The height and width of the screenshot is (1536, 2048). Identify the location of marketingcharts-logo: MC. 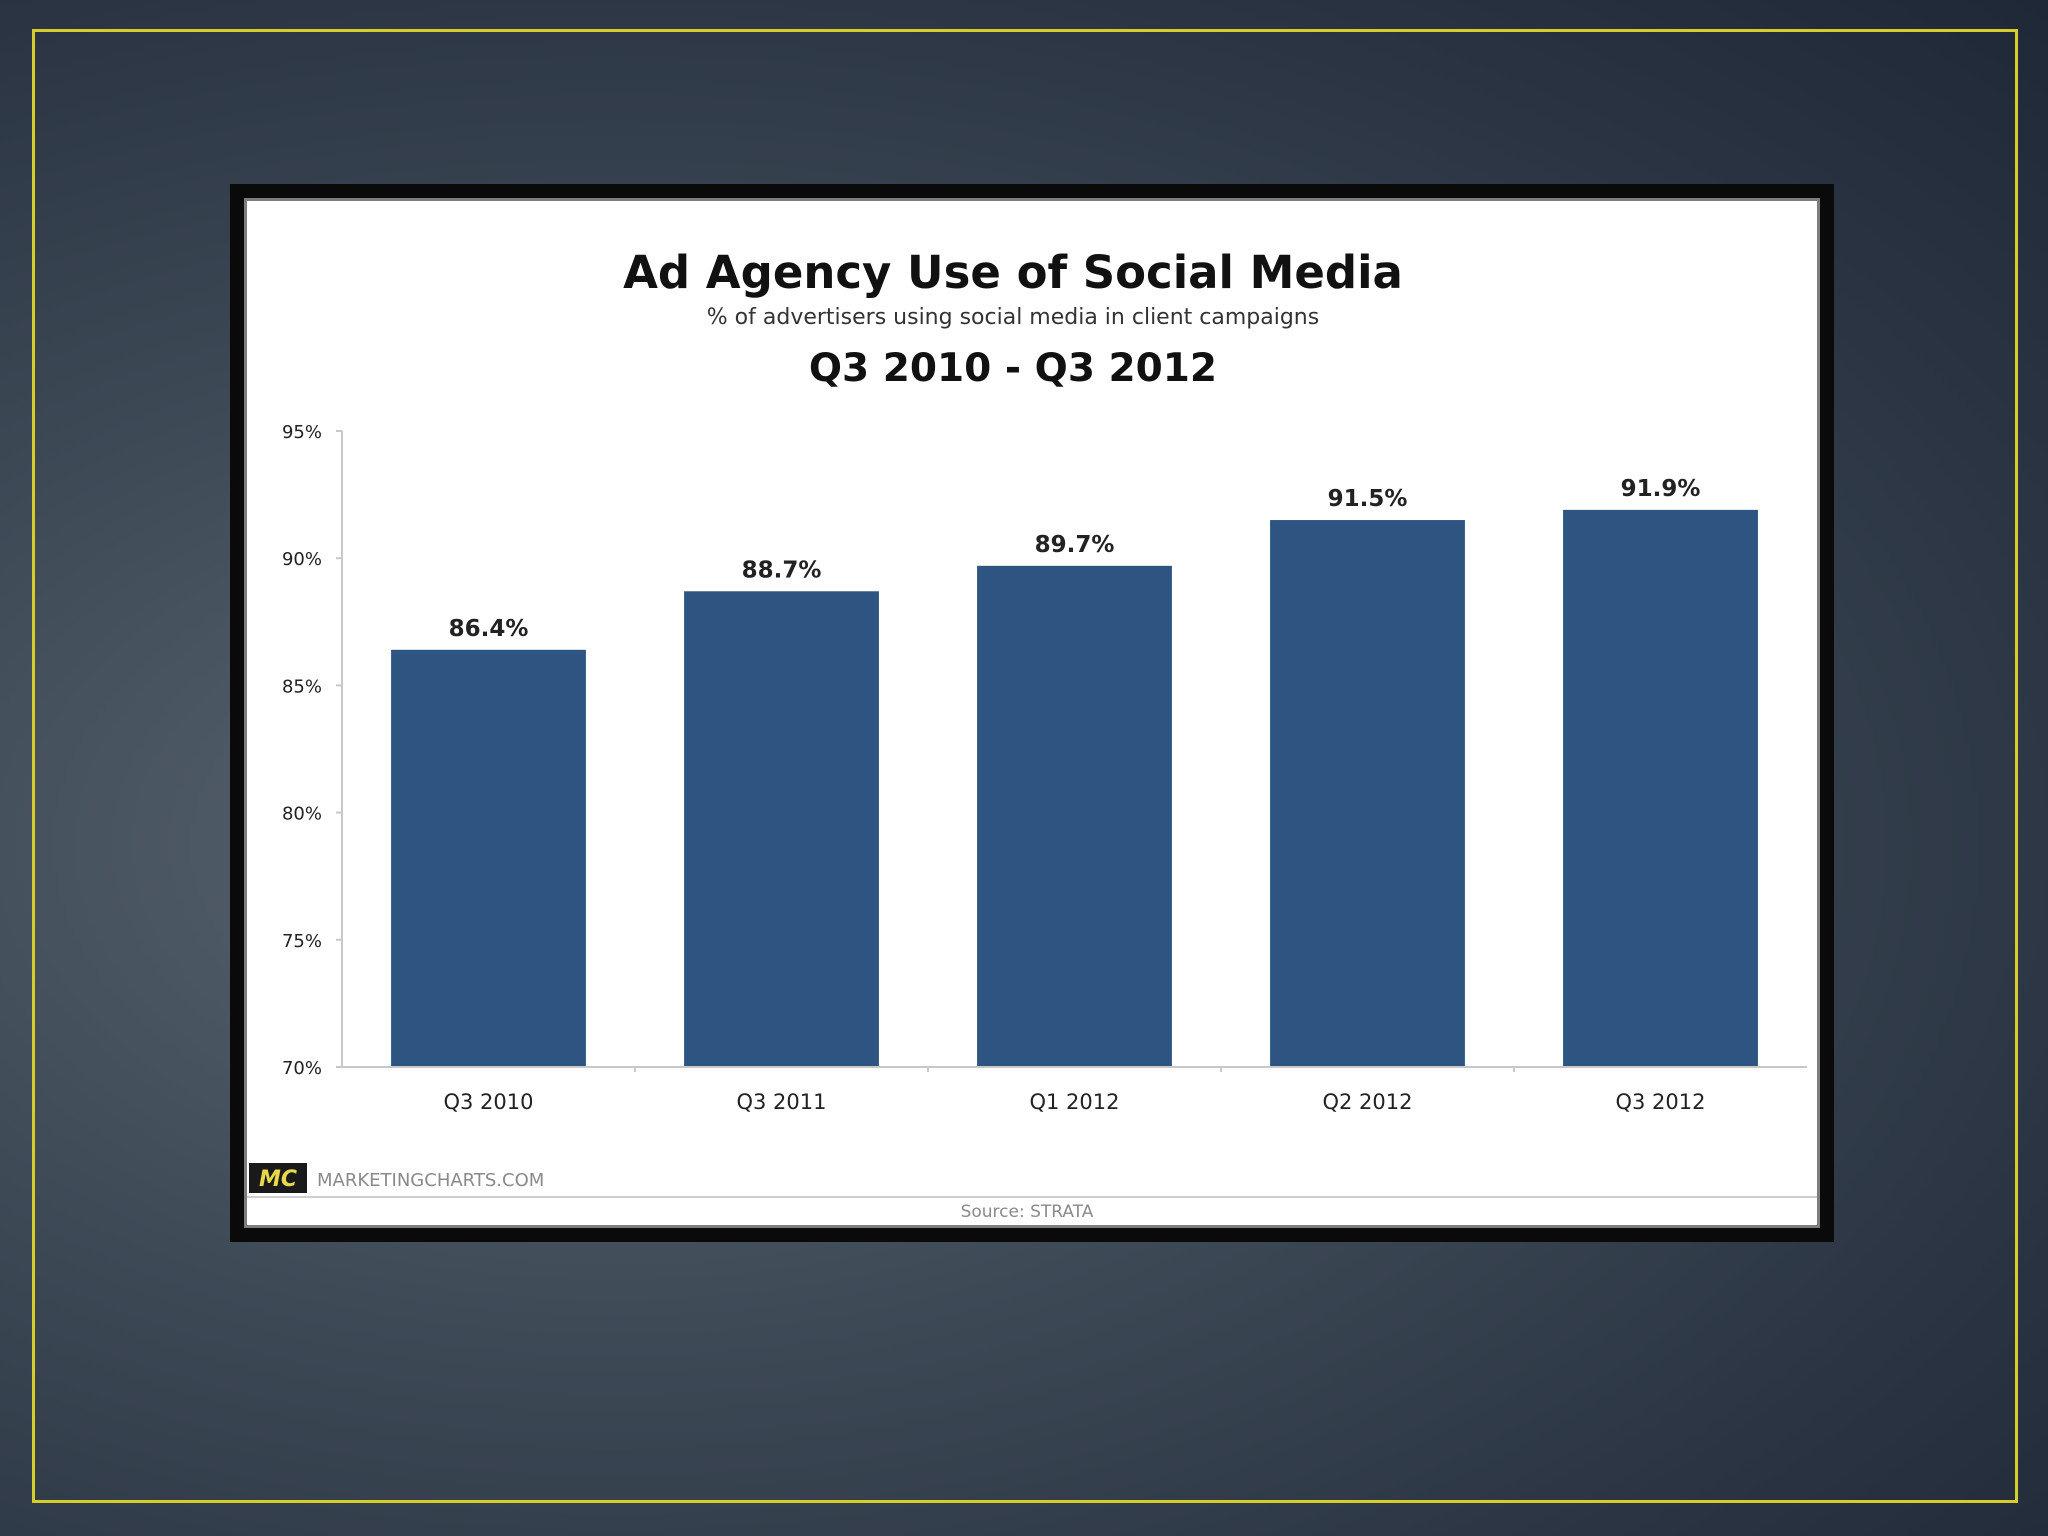
(278, 1178).